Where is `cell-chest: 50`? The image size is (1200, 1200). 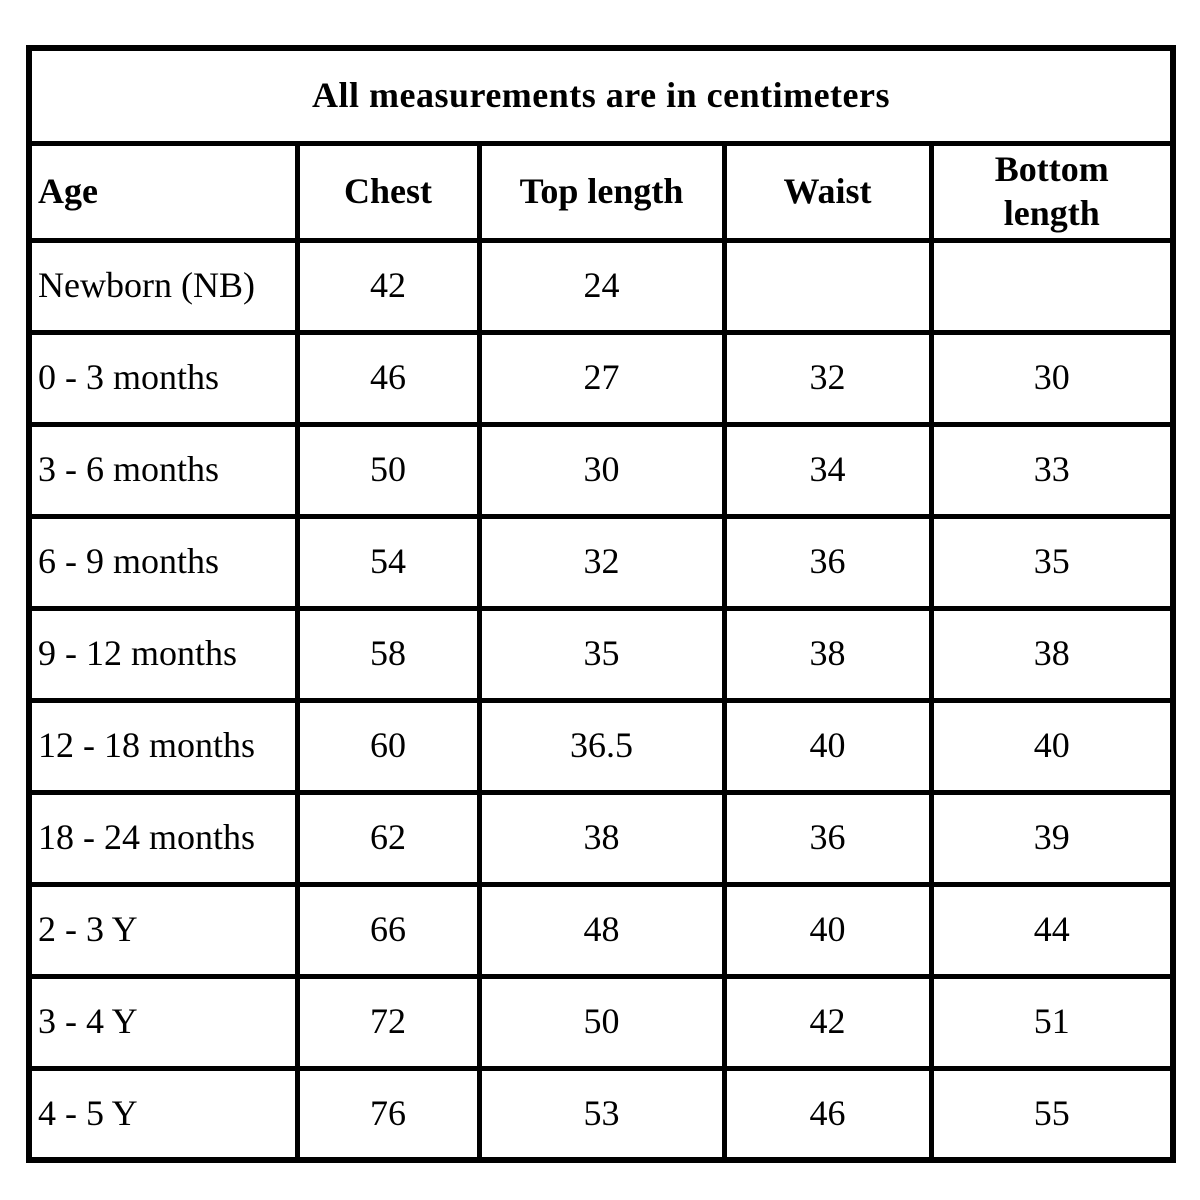
cell-chest: 50 is located at coordinates (388, 470).